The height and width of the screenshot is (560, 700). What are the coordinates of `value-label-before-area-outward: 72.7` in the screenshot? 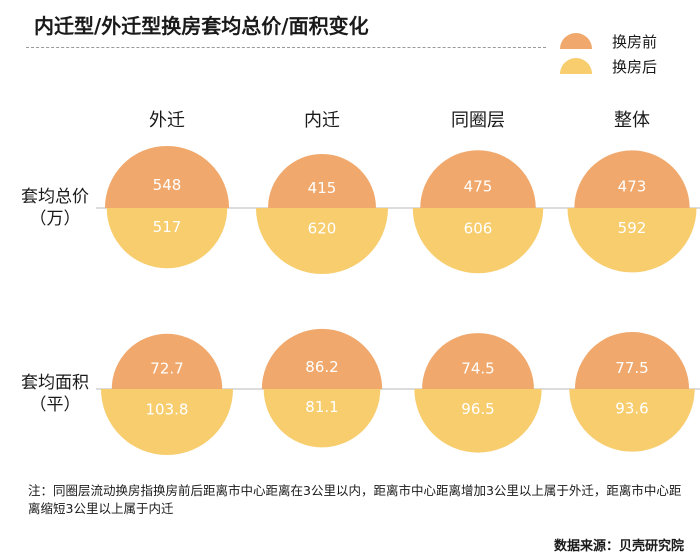 It's located at (166, 369).